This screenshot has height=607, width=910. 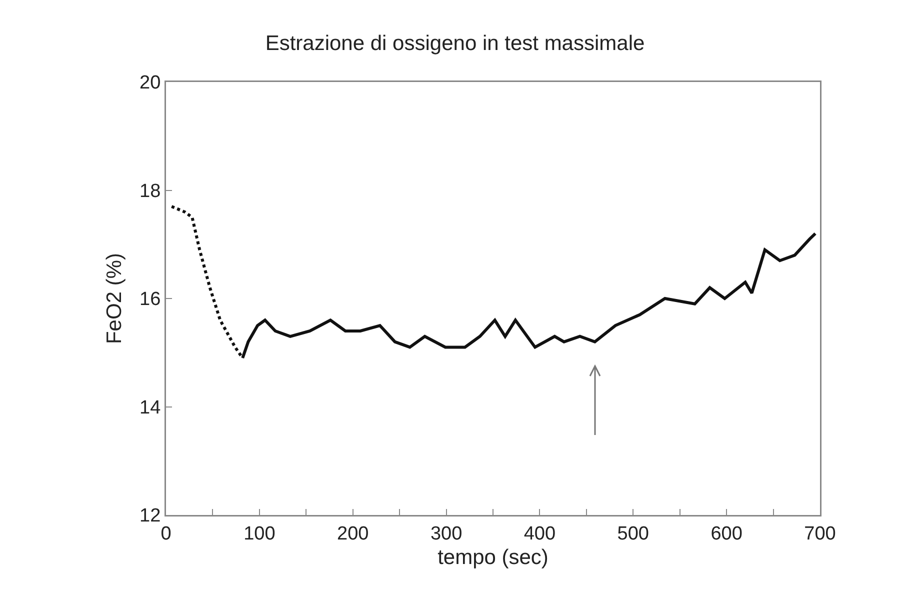 I want to click on y-axis-title: FeO2 (%), so click(x=114, y=298).